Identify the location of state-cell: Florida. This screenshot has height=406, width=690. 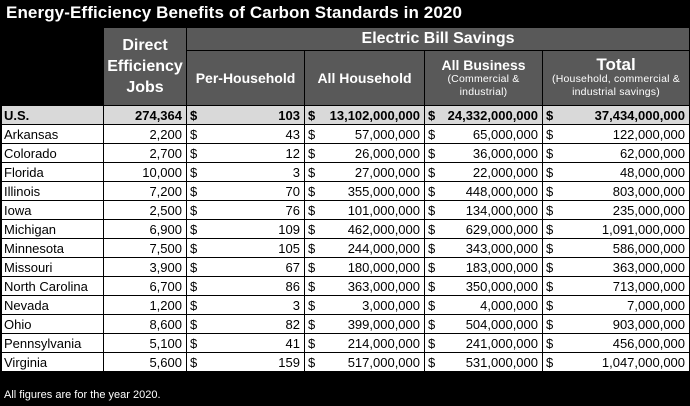
(52, 172).